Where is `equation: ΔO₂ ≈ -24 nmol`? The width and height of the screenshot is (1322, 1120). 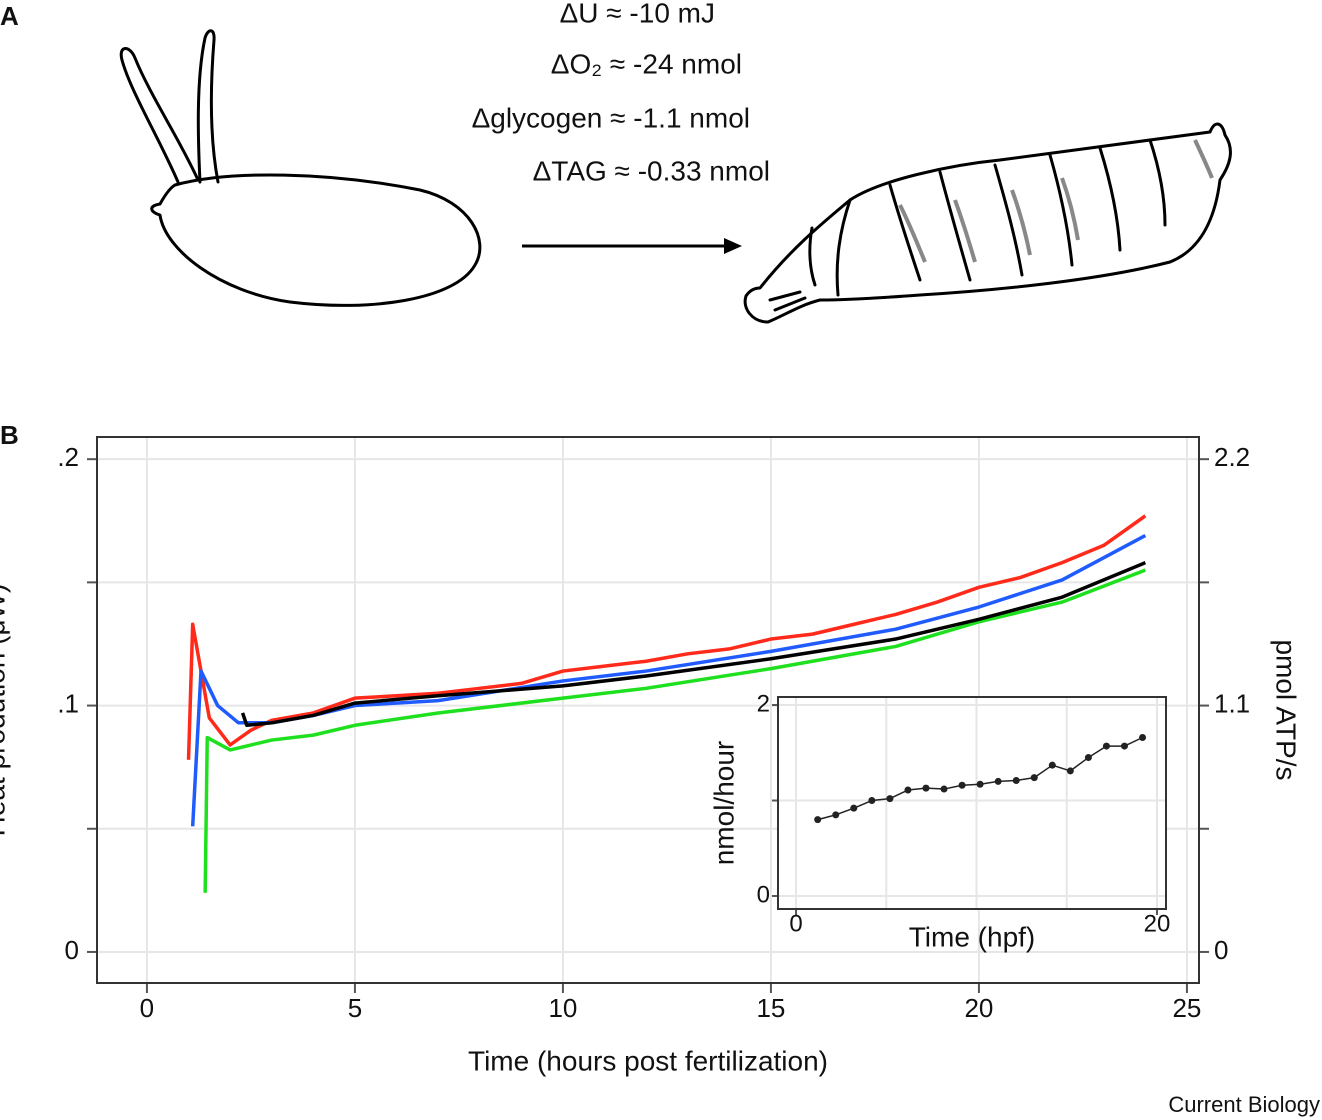
equation: ΔO₂ ≈ -24 nmol is located at coordinates (646, 63).